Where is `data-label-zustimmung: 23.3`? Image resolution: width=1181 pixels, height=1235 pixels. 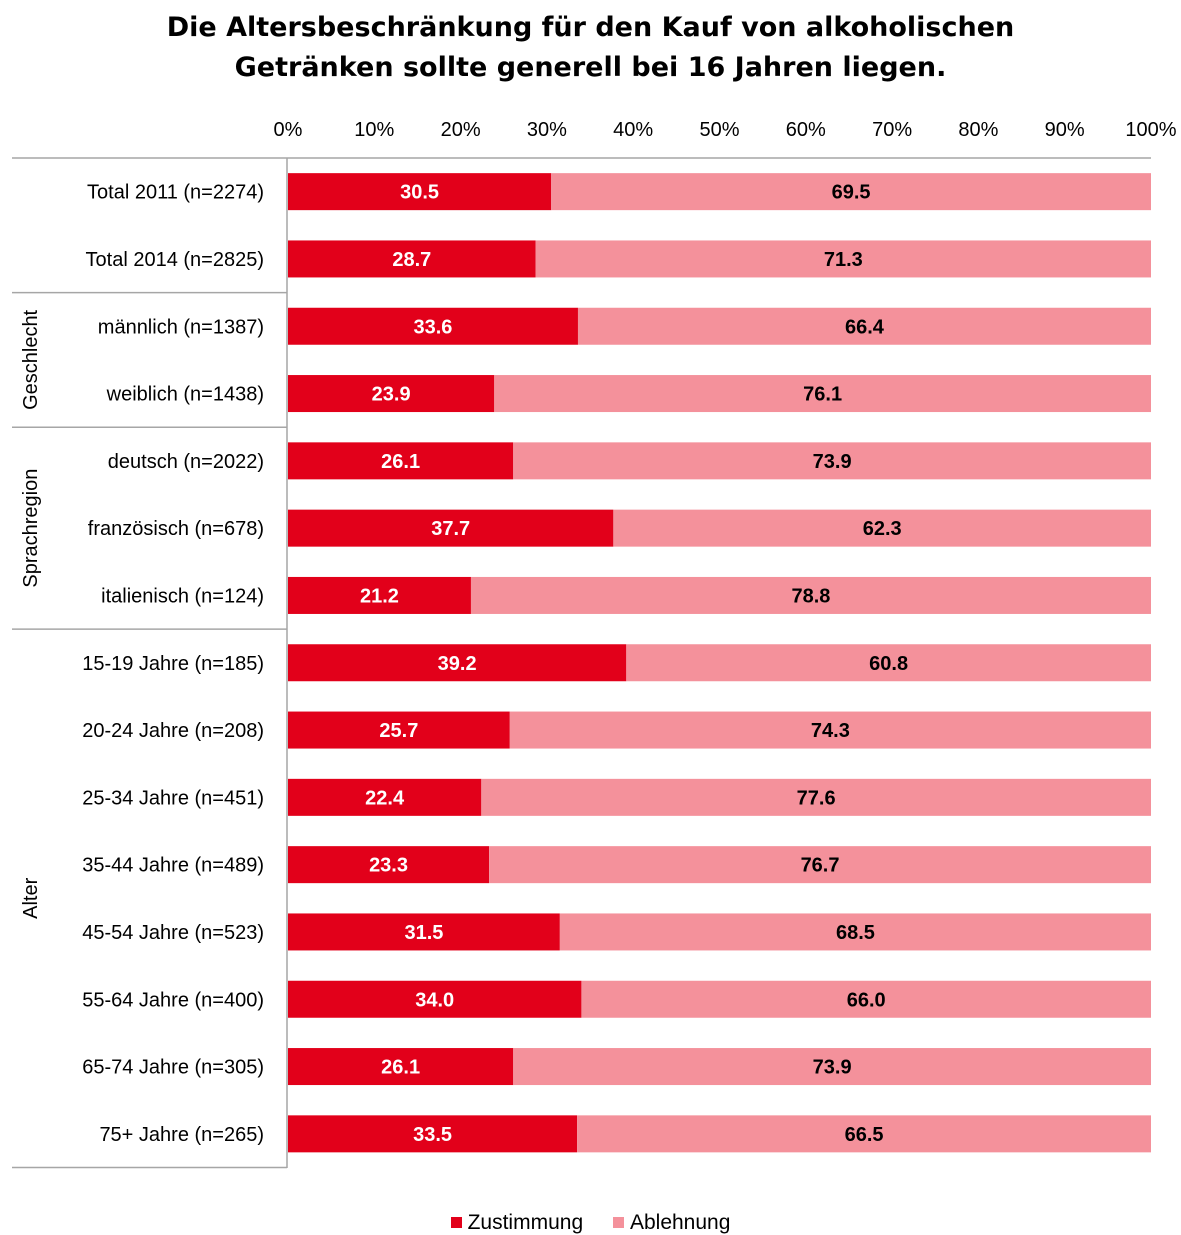 data-label-zustimmung: 23.3 is located at coordinates (388, 866).